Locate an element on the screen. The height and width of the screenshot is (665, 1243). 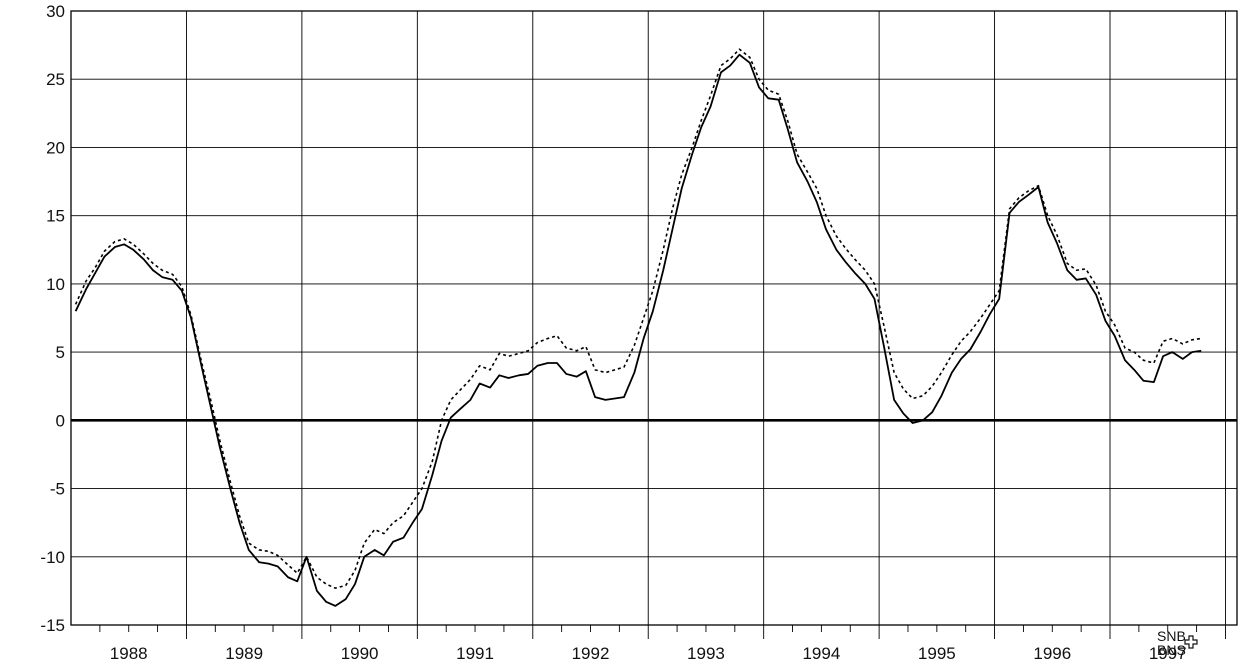
logo-line-bns: BNS is located at coordinates (1171, 650).